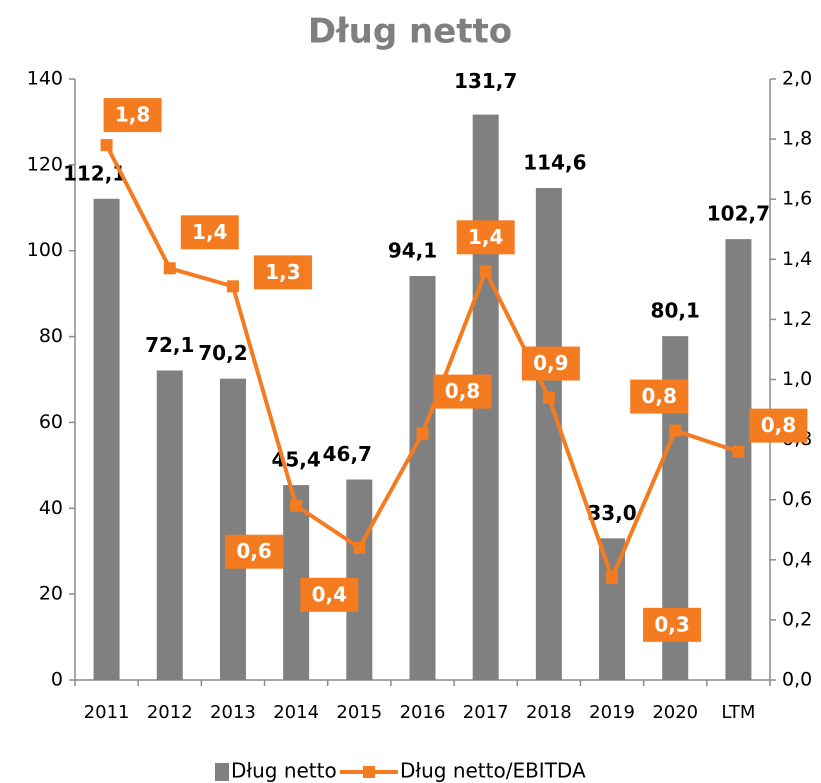  Describe the element at coordinates (410, 32) in the screenshot. I see `chart-title: Dług netto` at that location.